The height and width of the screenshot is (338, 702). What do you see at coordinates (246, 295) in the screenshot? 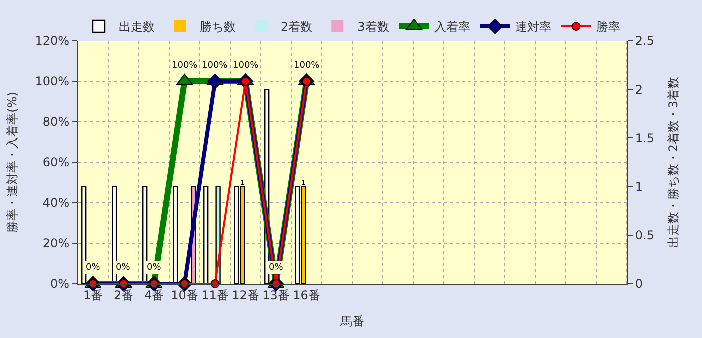
I see `x-tick-label: 12番` at bounding box center [246, 295].